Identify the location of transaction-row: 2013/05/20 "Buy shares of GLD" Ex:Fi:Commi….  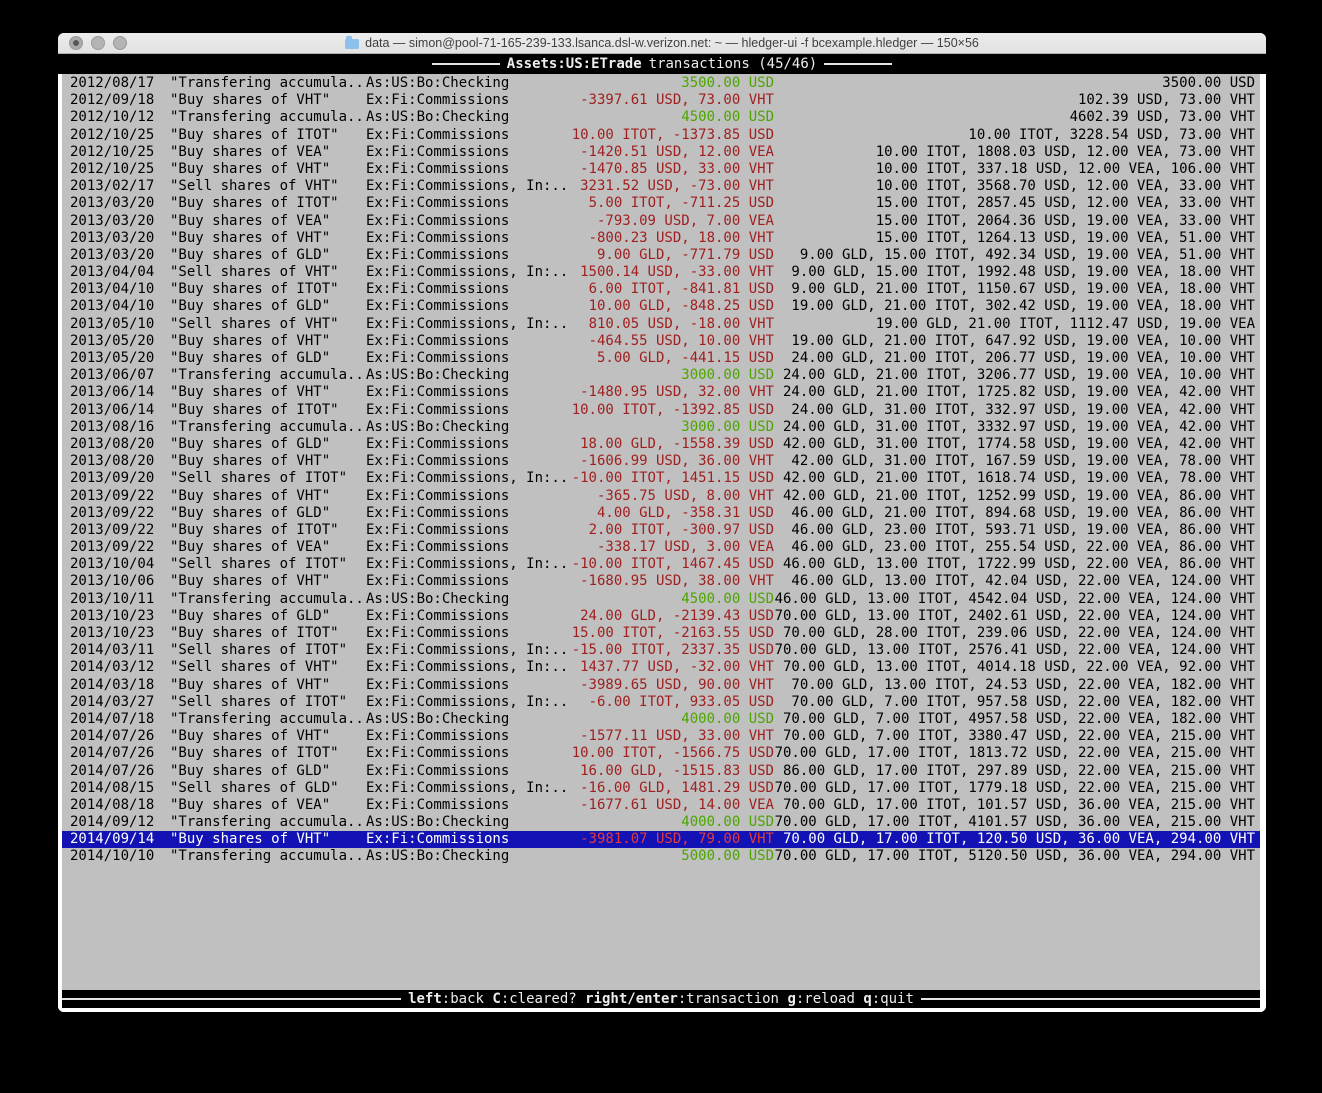
(661, 358).